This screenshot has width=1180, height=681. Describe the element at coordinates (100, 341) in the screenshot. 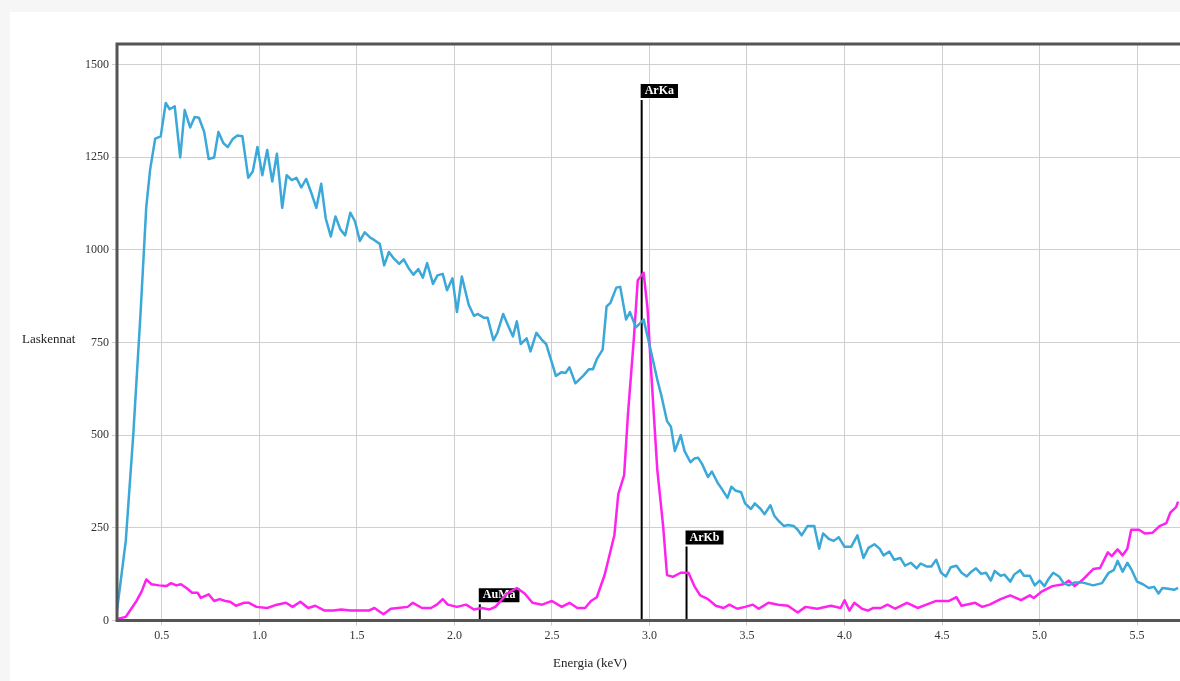

I see `y-tick-label: 750` at that location.